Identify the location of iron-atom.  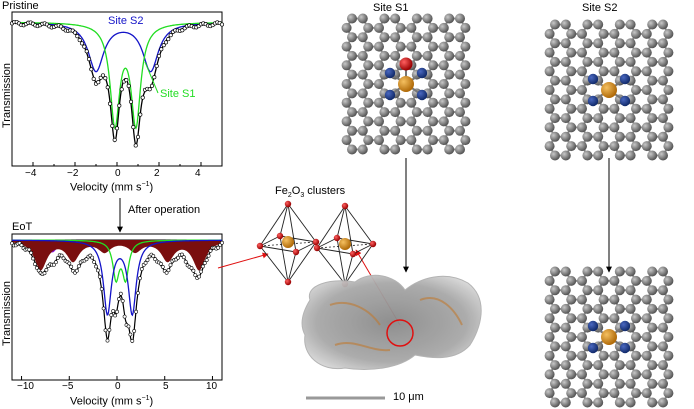
(609, 337).